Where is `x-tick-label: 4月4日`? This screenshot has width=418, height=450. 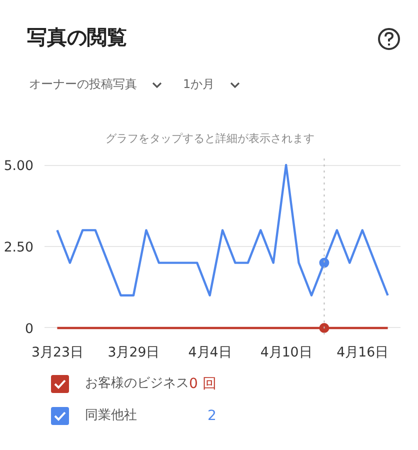 x-tick-label: 4月4日 is located at coordinates (210, 353).